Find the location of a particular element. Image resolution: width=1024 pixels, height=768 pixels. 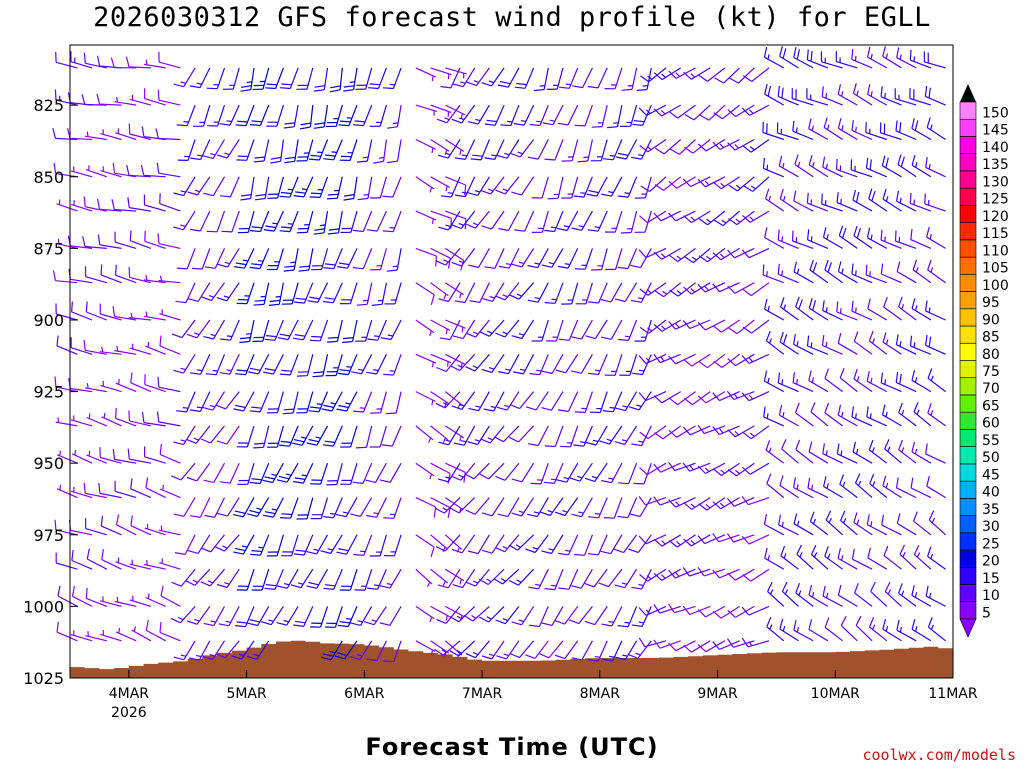

colorbar-label: 105 is located at coordinates (995, 269).